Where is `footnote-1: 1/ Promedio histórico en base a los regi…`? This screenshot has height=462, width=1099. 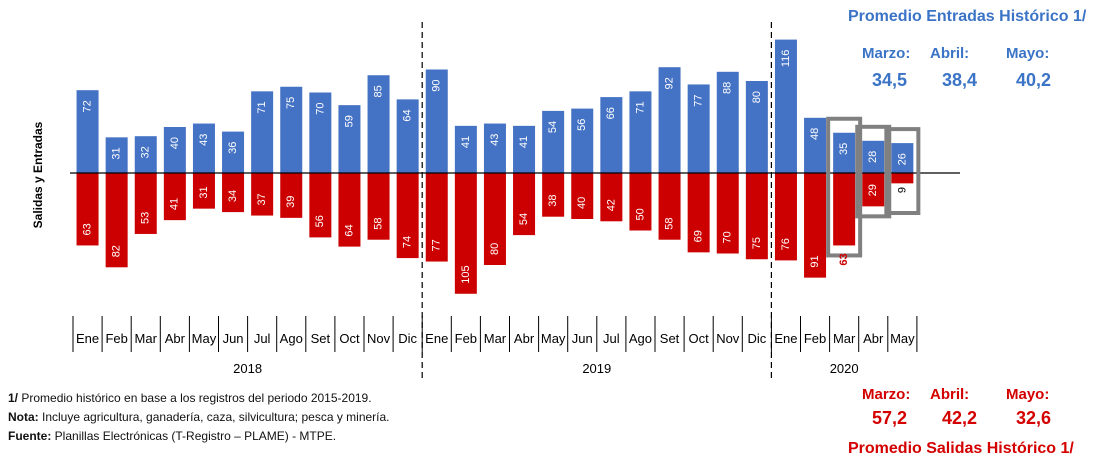
footnote-1: 1/ Promedio histórico en base a los regi… is located at coordinates (190, 398).